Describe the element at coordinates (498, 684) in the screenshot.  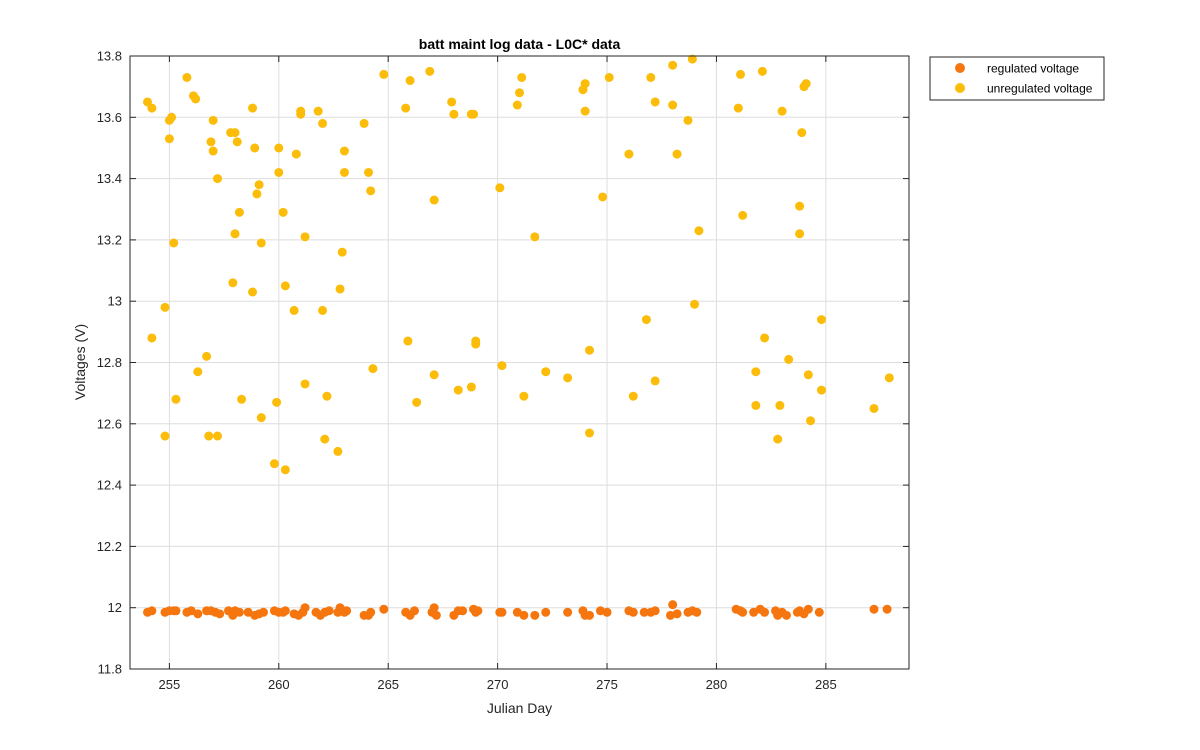
I see `x-tick-label: 270` at that location.